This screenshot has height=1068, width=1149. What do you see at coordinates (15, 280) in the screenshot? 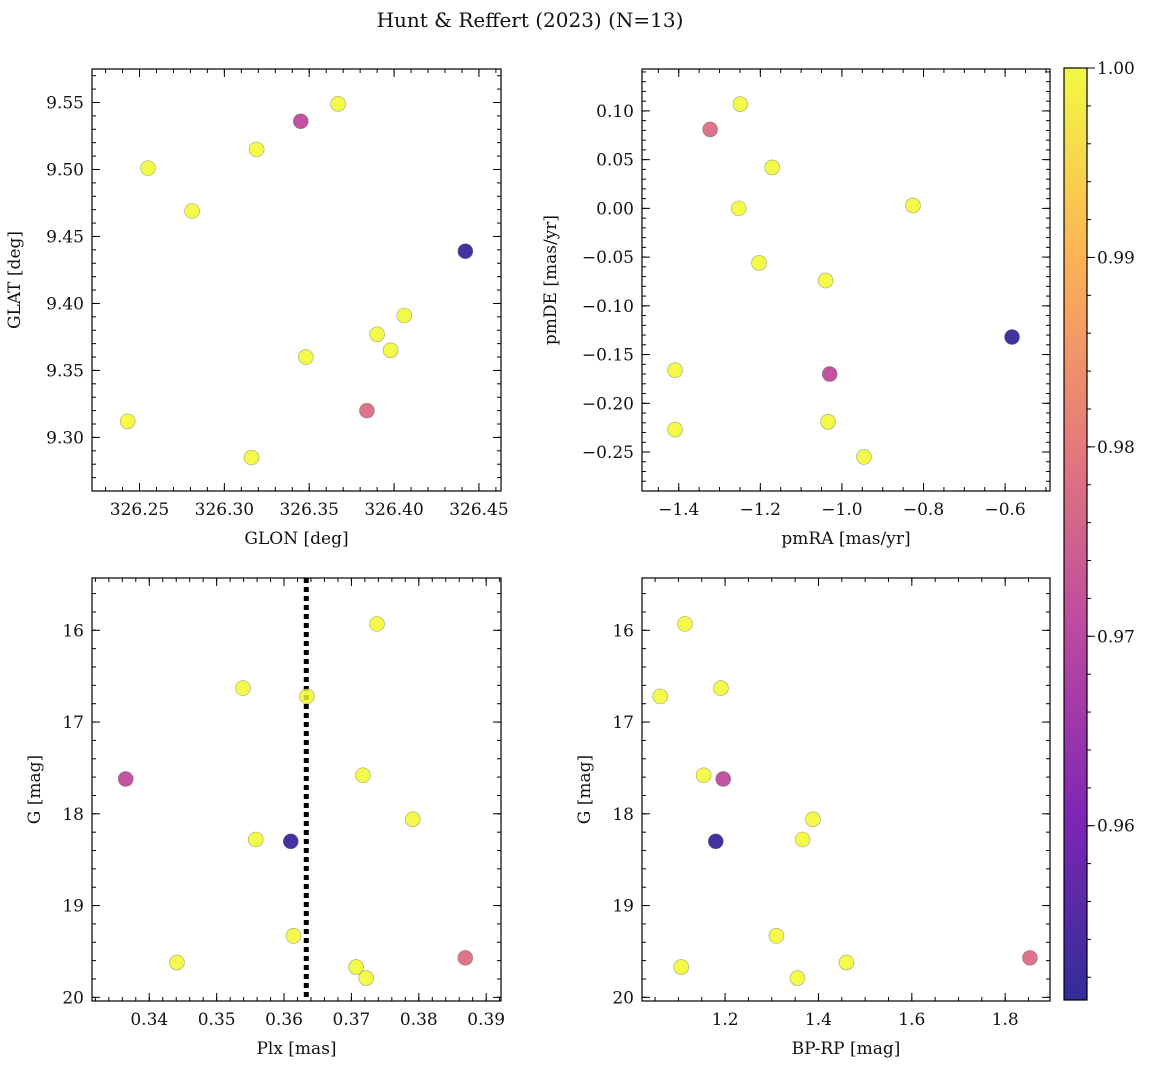
I see `y-axis-label: GLAT [deg]` at bounding box center [15, 280].